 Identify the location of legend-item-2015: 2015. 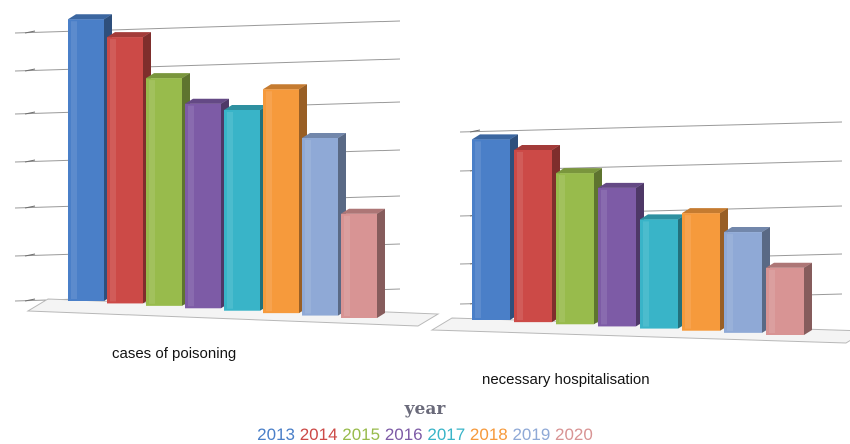
(359, 434).